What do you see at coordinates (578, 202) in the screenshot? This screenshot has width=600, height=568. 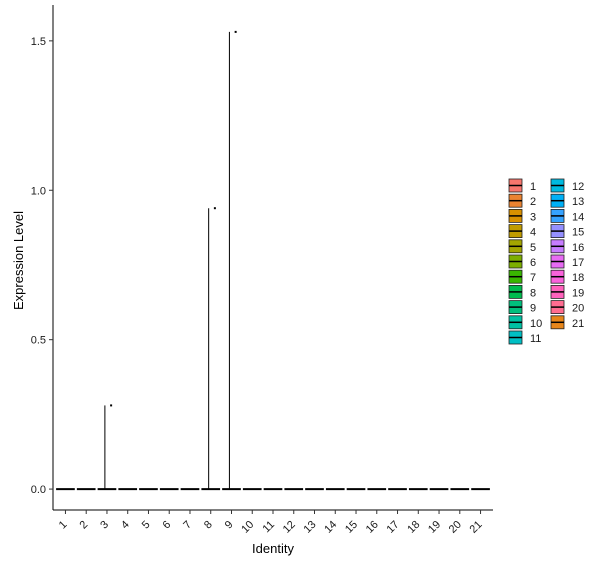 I see `legend-label-13: 13` at bounding box center [578, 202].